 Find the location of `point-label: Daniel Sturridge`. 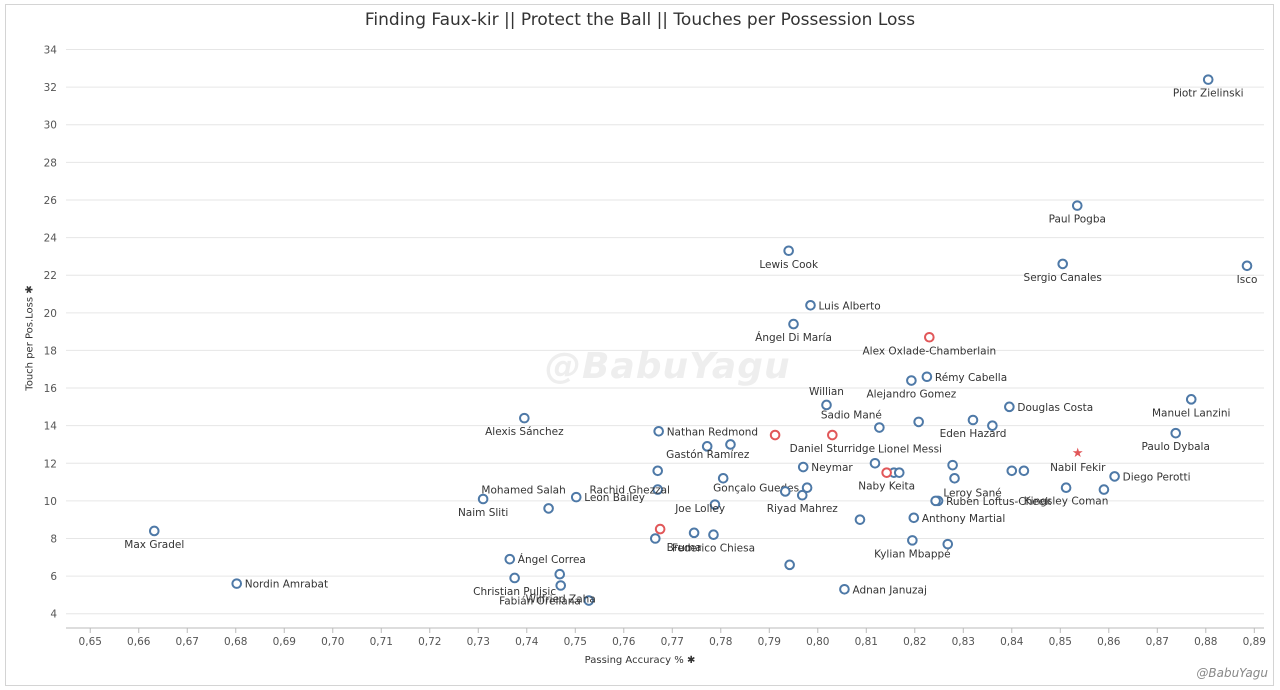

point-label: Daniel Sturridge is located at coordinates (832, 449).